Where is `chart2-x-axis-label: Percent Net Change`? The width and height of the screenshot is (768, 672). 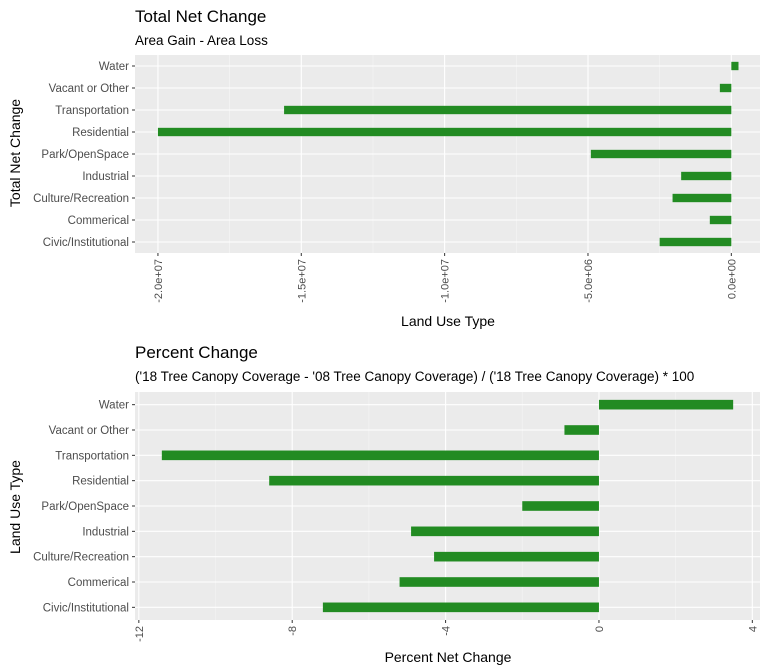 chart2-x-axis-label: Percent Net Change is located at coordinates (448, 657).